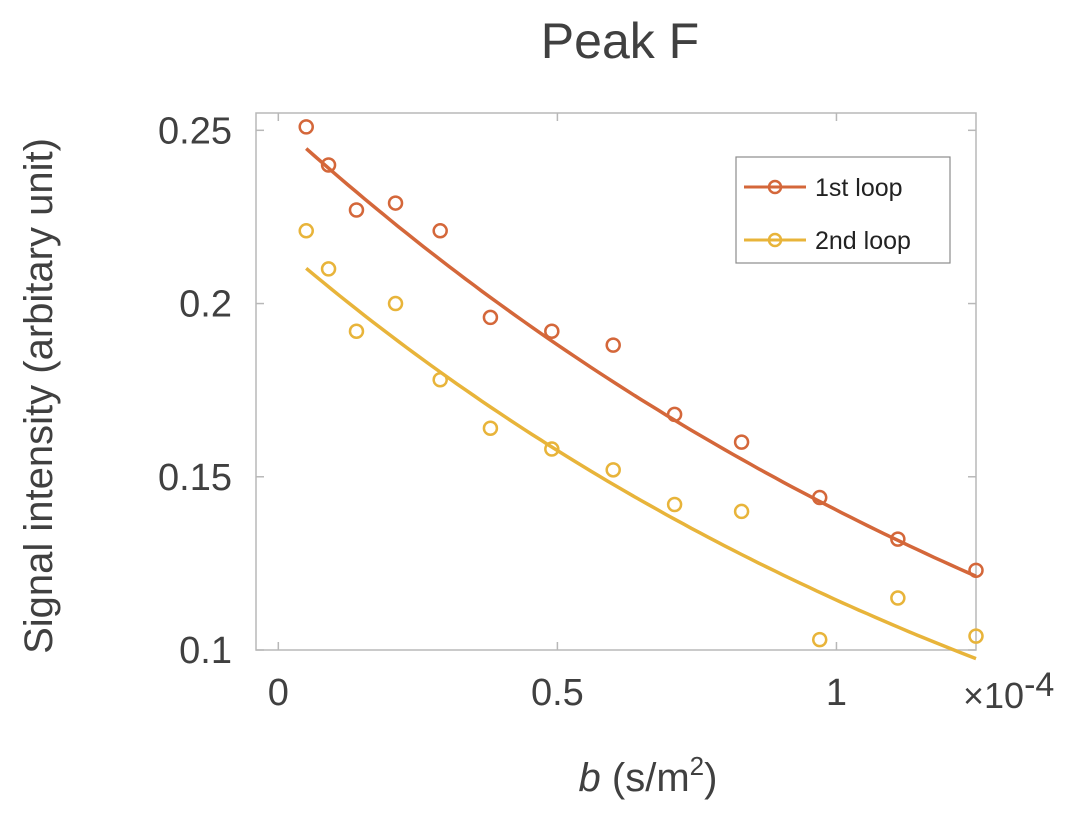 The width and height of the screenshot is (1083, 814). I want to click on y-axis-label: Signal intensity (arbitary unit), so click(39, 396).